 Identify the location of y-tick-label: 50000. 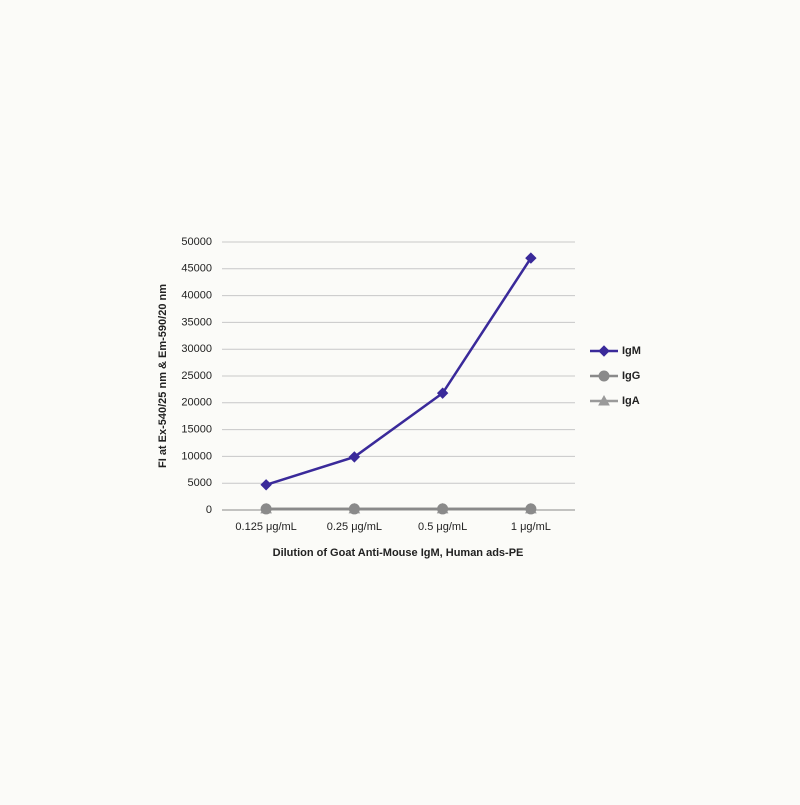
(196, 242).